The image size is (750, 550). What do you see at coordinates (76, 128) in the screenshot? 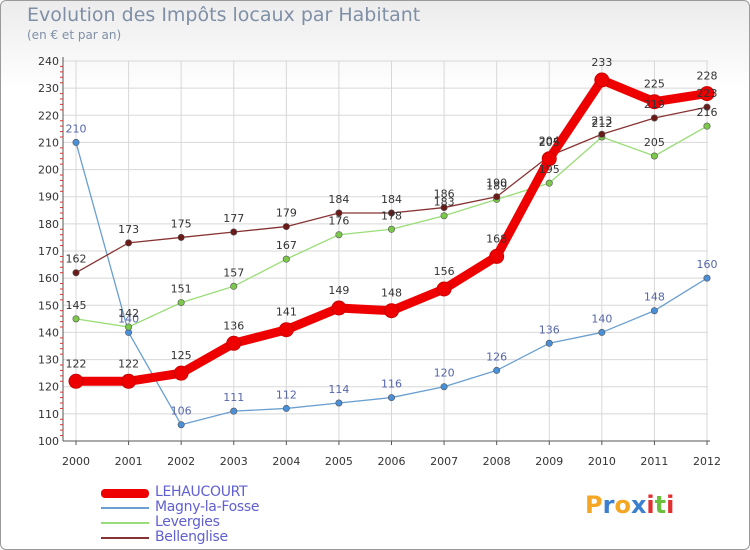
I see `data-label: 210` at bounding box center [76, 128].